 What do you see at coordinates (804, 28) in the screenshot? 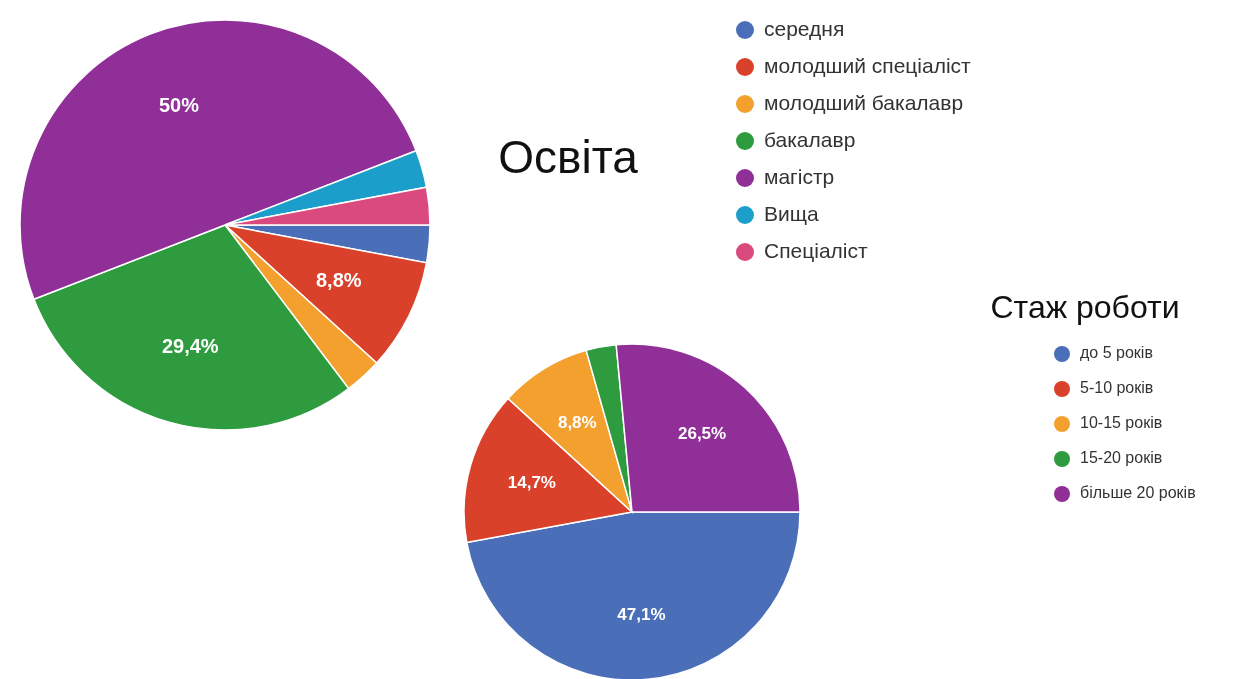
I see `legend-label: середня` at bounding box center [804, 28].